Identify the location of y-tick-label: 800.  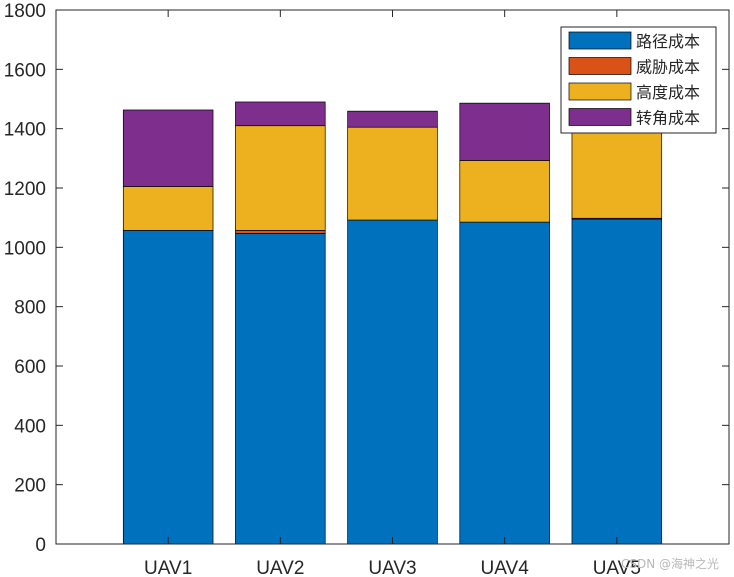
(30, 308).